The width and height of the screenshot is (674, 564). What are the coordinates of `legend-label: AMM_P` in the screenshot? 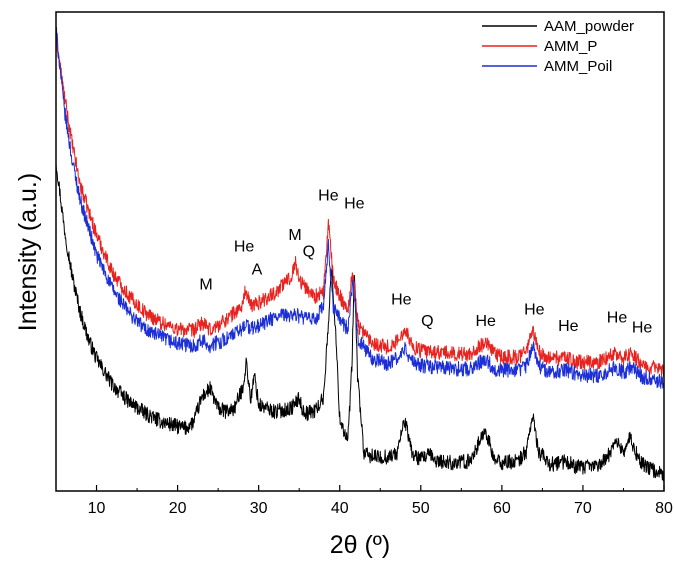 It's located at (570, 46).